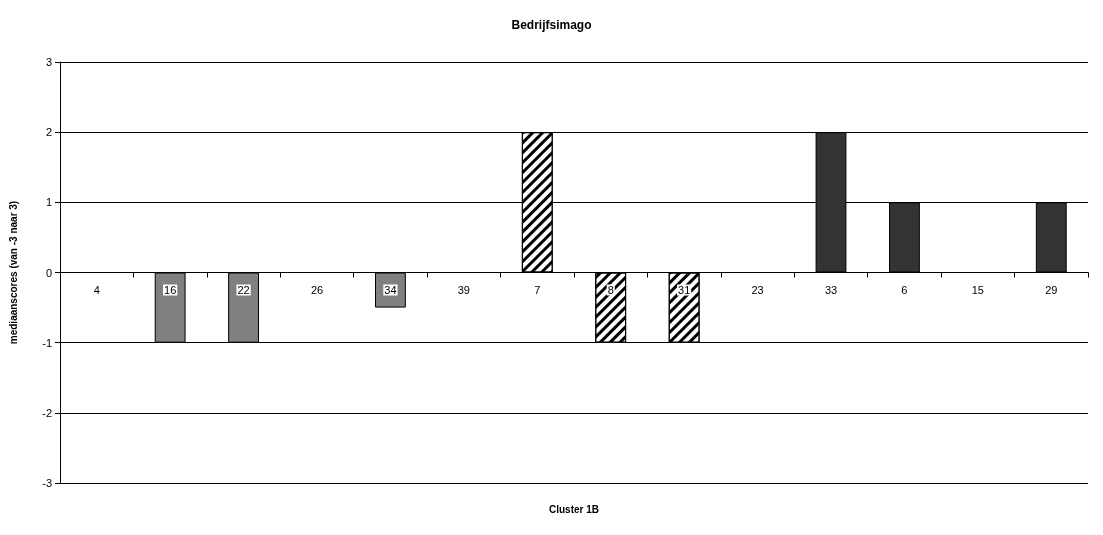 The height and width of the screenshot is (535, 1103). What do you see at coordinates (610, 290) in the screenshot?
I see `x-tick-label: 8` at bounding box center [610, 290].